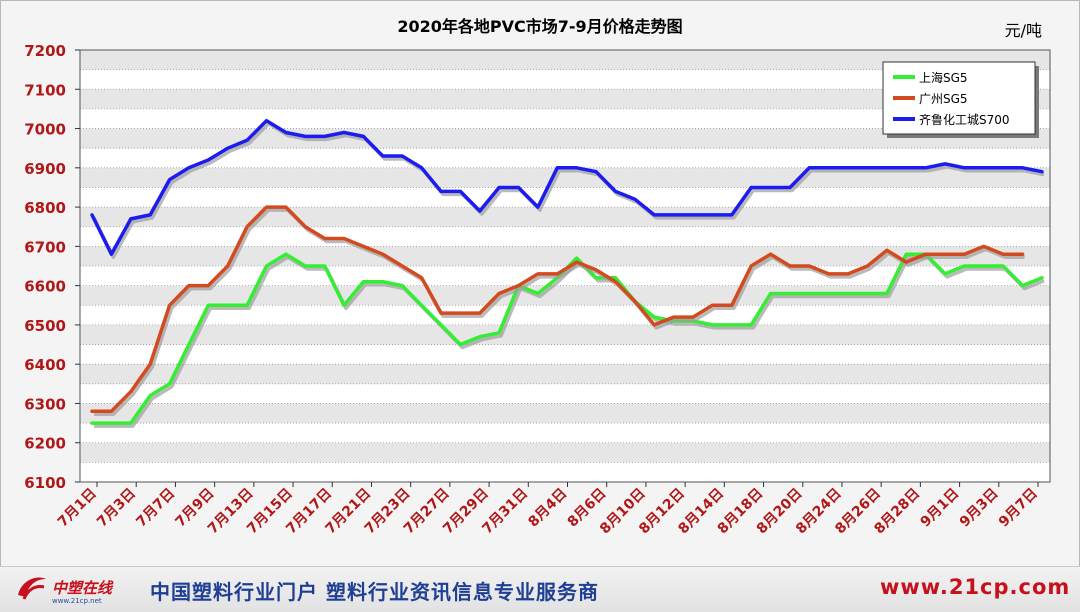 This screenshot has width=1080, height=612. What do you see at coordinates (45, 90) in the screenshot?
I see `y-tick-label: 7100` at bounding box center [45, 90].